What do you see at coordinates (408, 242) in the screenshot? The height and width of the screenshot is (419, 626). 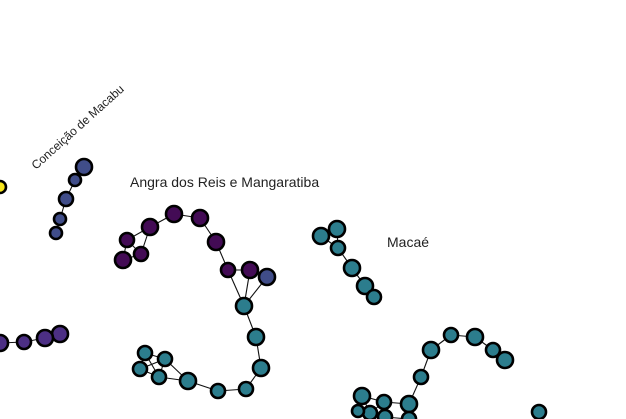 I see `label-macae: Macaé` at bounding box center [408, 242].